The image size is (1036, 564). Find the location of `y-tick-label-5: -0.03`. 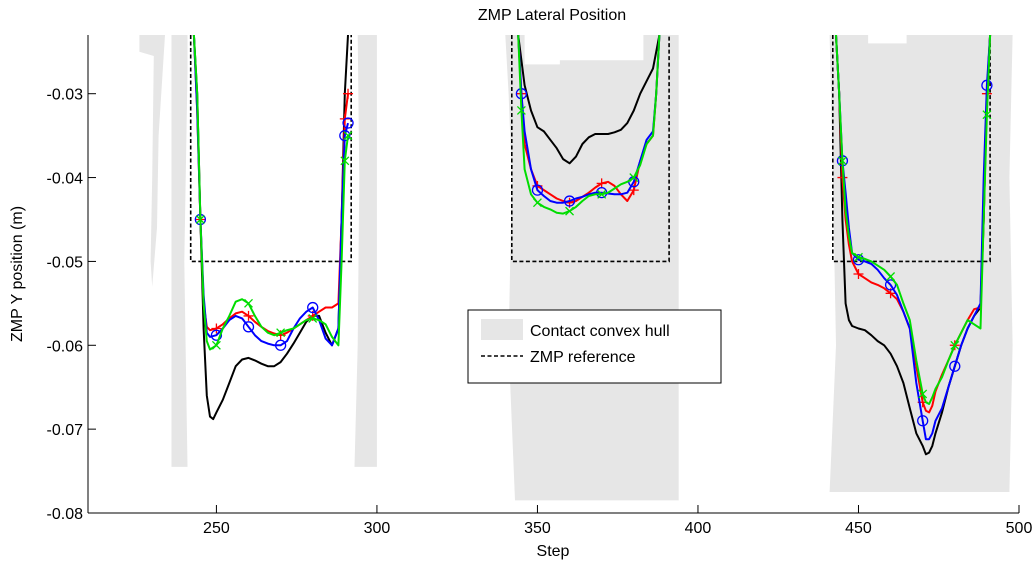

y-tick-label-5: -0.03 is located at coordinates (65, 95).